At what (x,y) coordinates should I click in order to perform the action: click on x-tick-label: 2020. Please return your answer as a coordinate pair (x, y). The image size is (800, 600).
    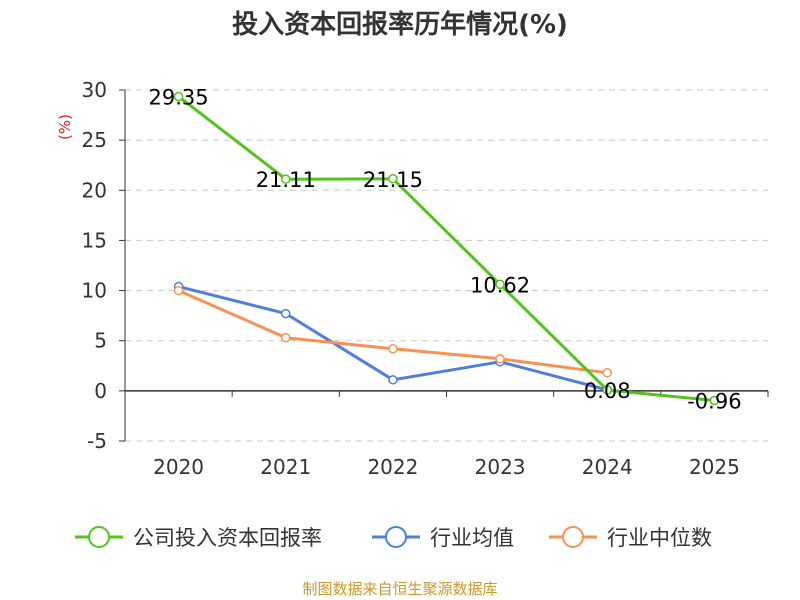
    Looking at the image, I should click on (178, 467).